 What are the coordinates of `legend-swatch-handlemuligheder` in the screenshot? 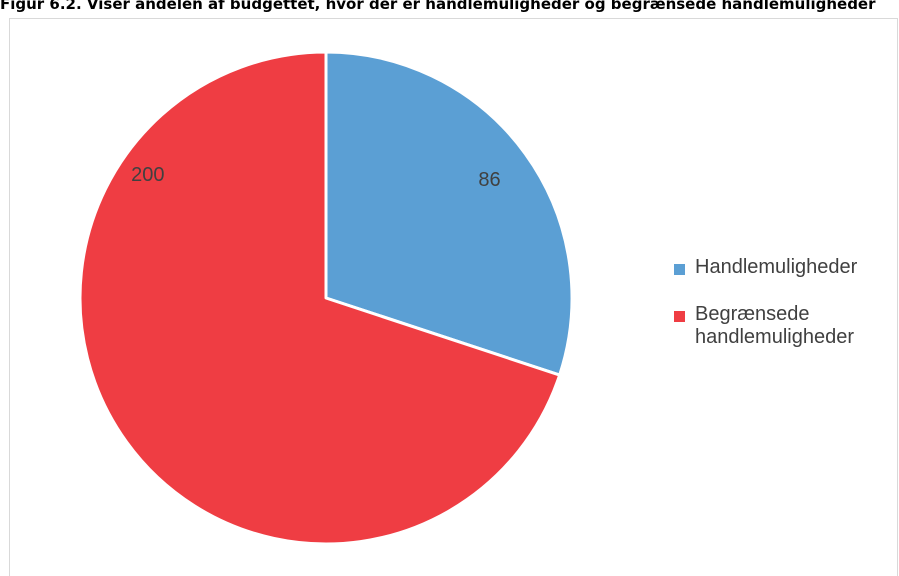 It's located at (679, 269).